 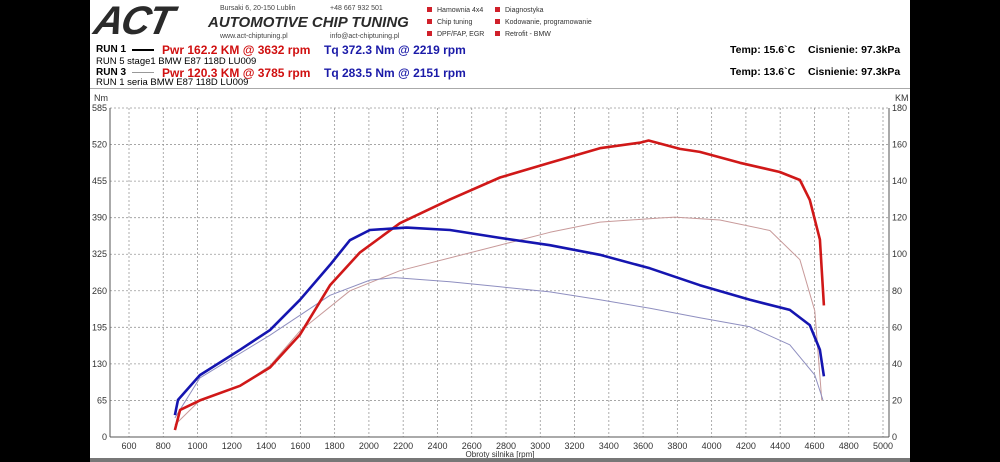 What do you see at coordinates (677, 446) in the screenshot?
I see `x-tick-label: 3800` at bounding box center [677, 446].